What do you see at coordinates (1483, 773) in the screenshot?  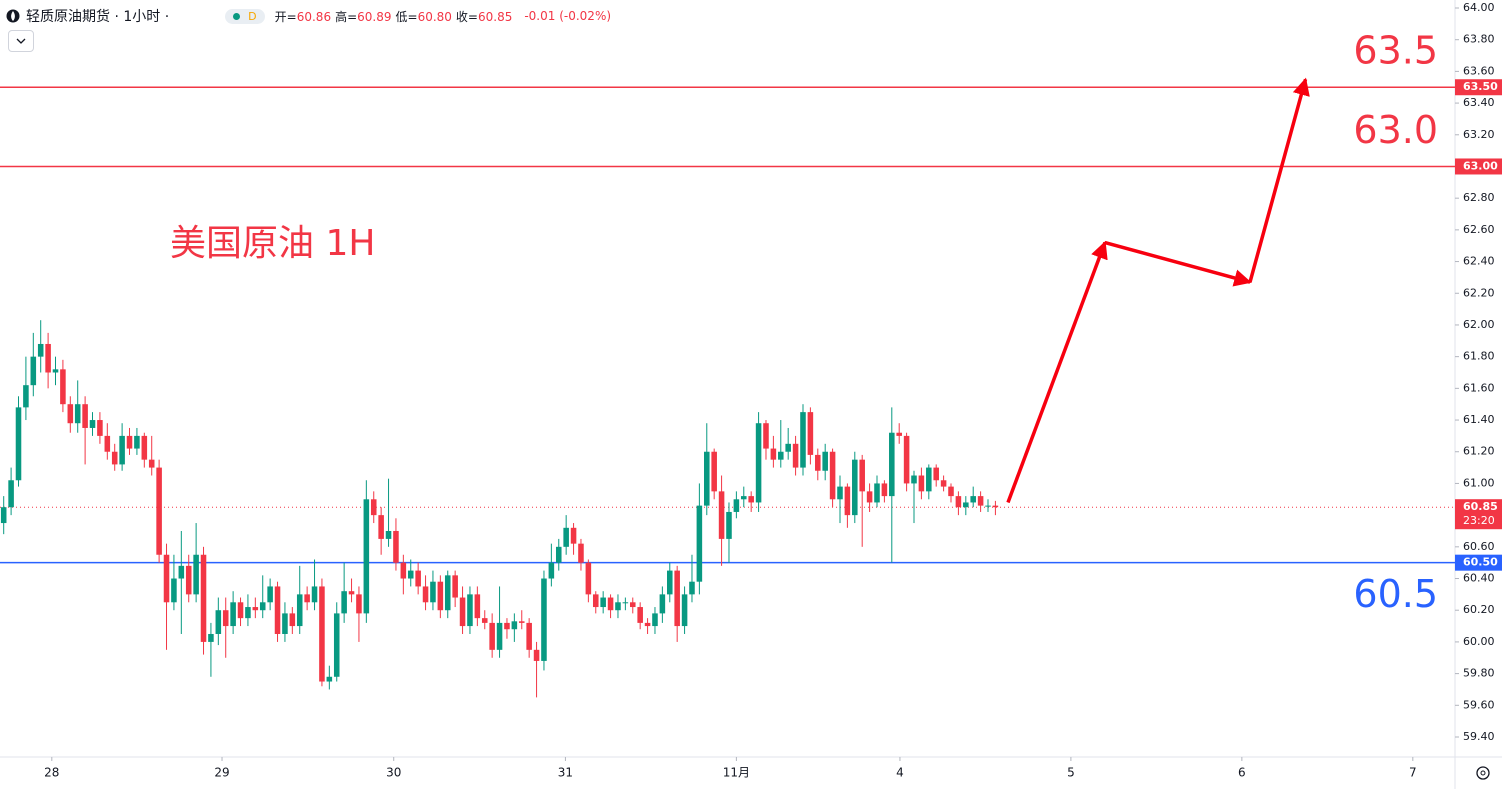 I see `settings-icon` at bounding box center [1483, 773].